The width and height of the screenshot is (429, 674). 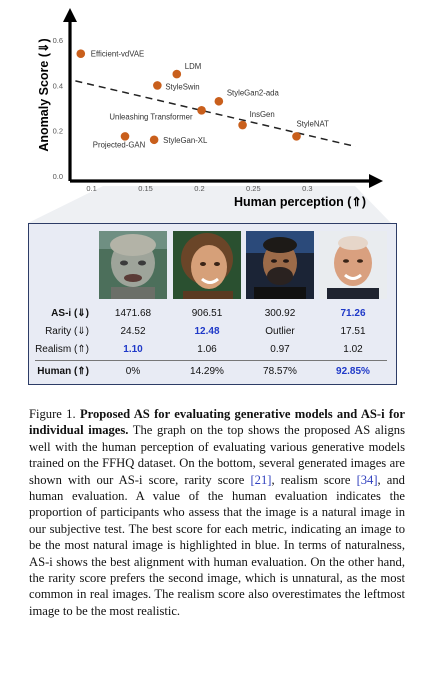 What do you see at coordinates (353, 349) in the screenshot?
I see `realism-value-4: 1.02` at bounding box center [353, 349].